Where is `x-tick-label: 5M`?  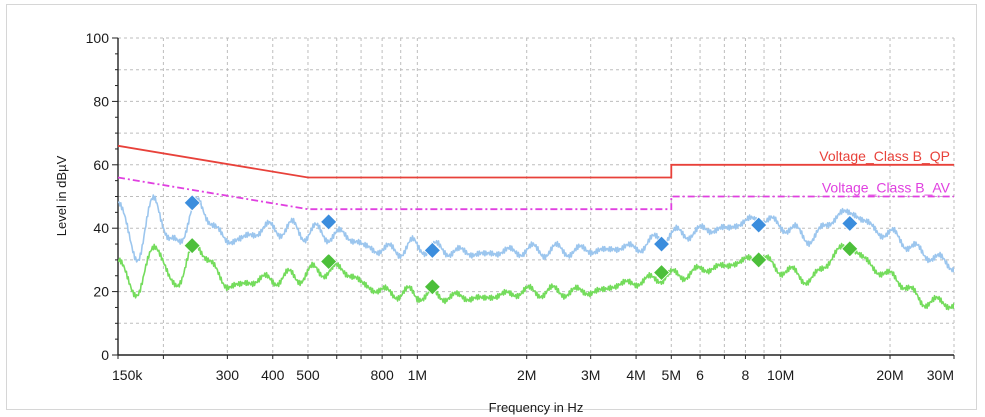 x-tick-label: 5M is located at coordinates (671, 375).